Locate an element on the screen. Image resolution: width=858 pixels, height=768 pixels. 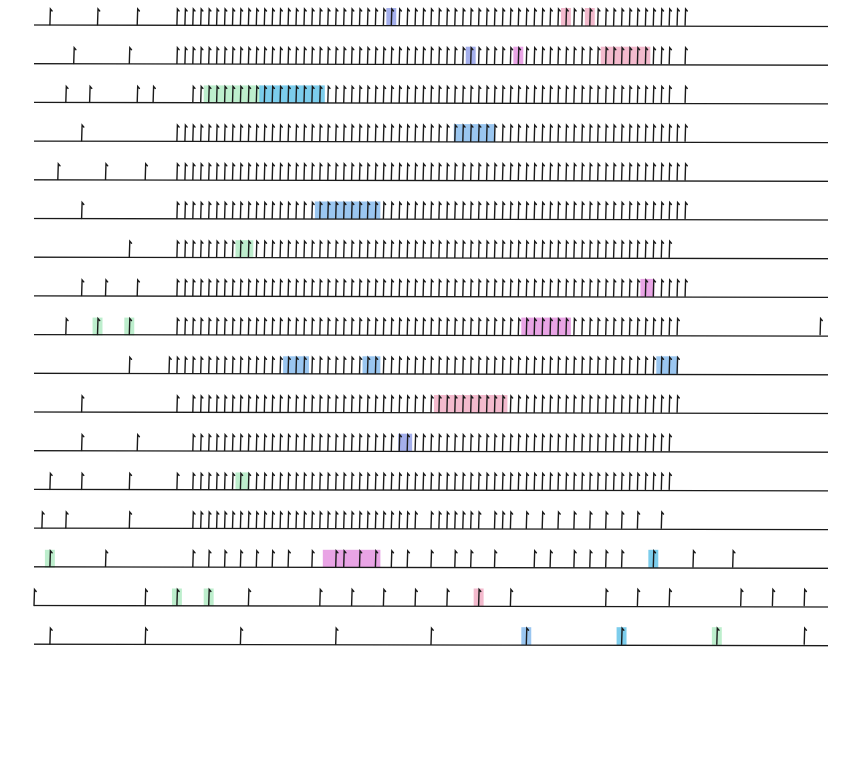
trial-baseline is located at coordinates (431, 219).